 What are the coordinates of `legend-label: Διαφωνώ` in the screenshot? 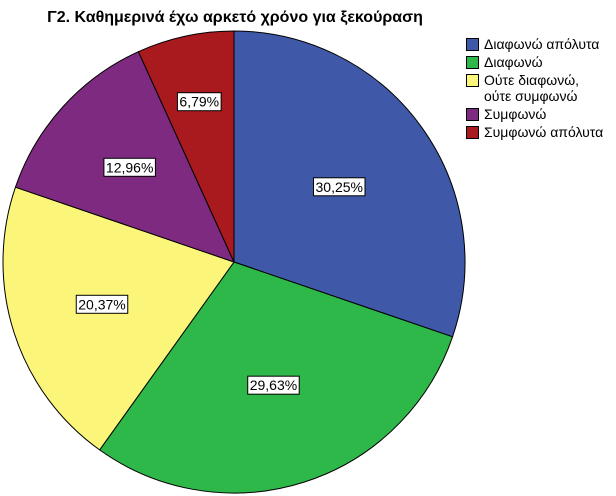 It's located at (513, 62).